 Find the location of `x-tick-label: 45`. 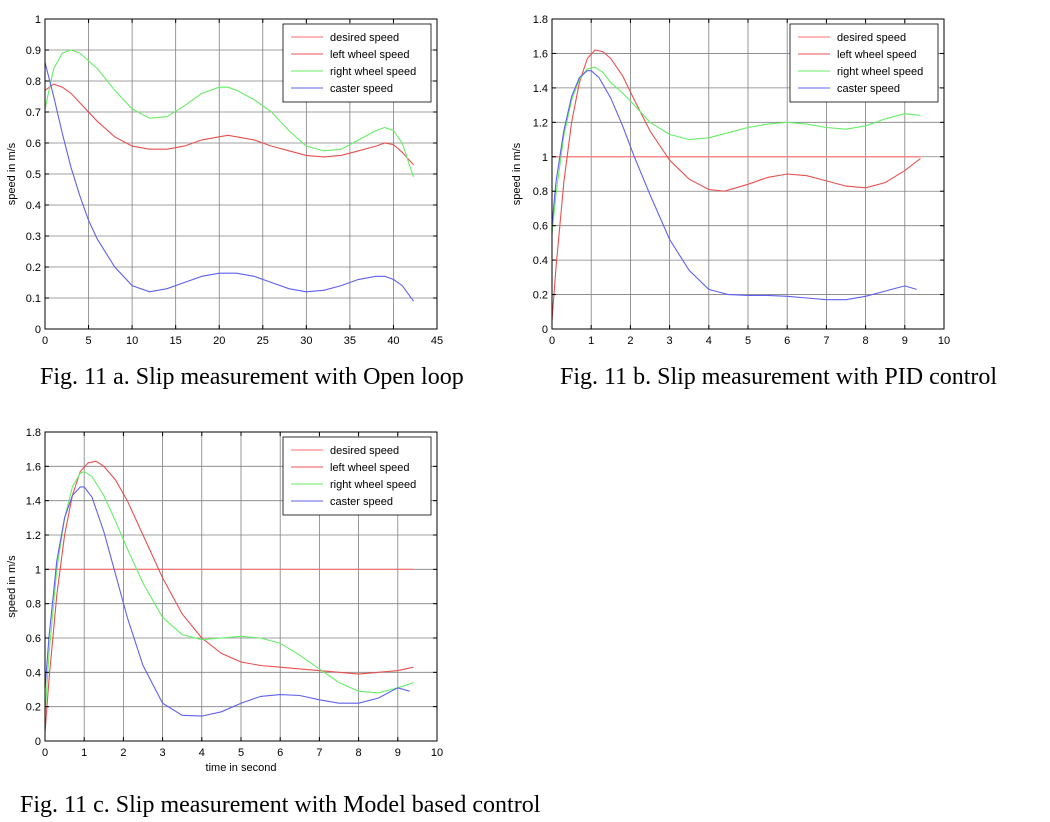

x-tick-label: 45 is located at coordinates (437, 341).